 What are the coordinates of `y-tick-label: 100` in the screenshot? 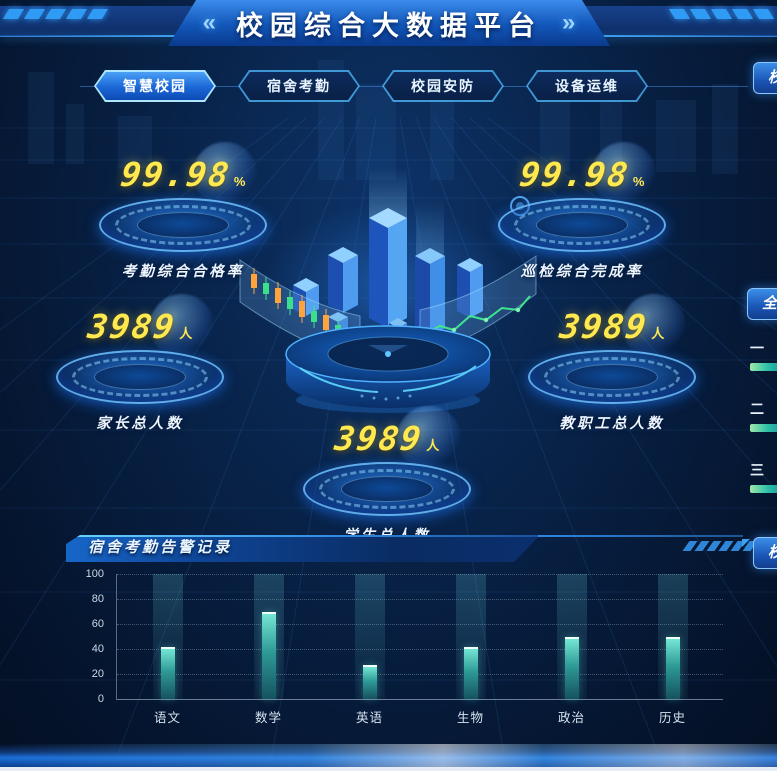 It's located at (94, 574).